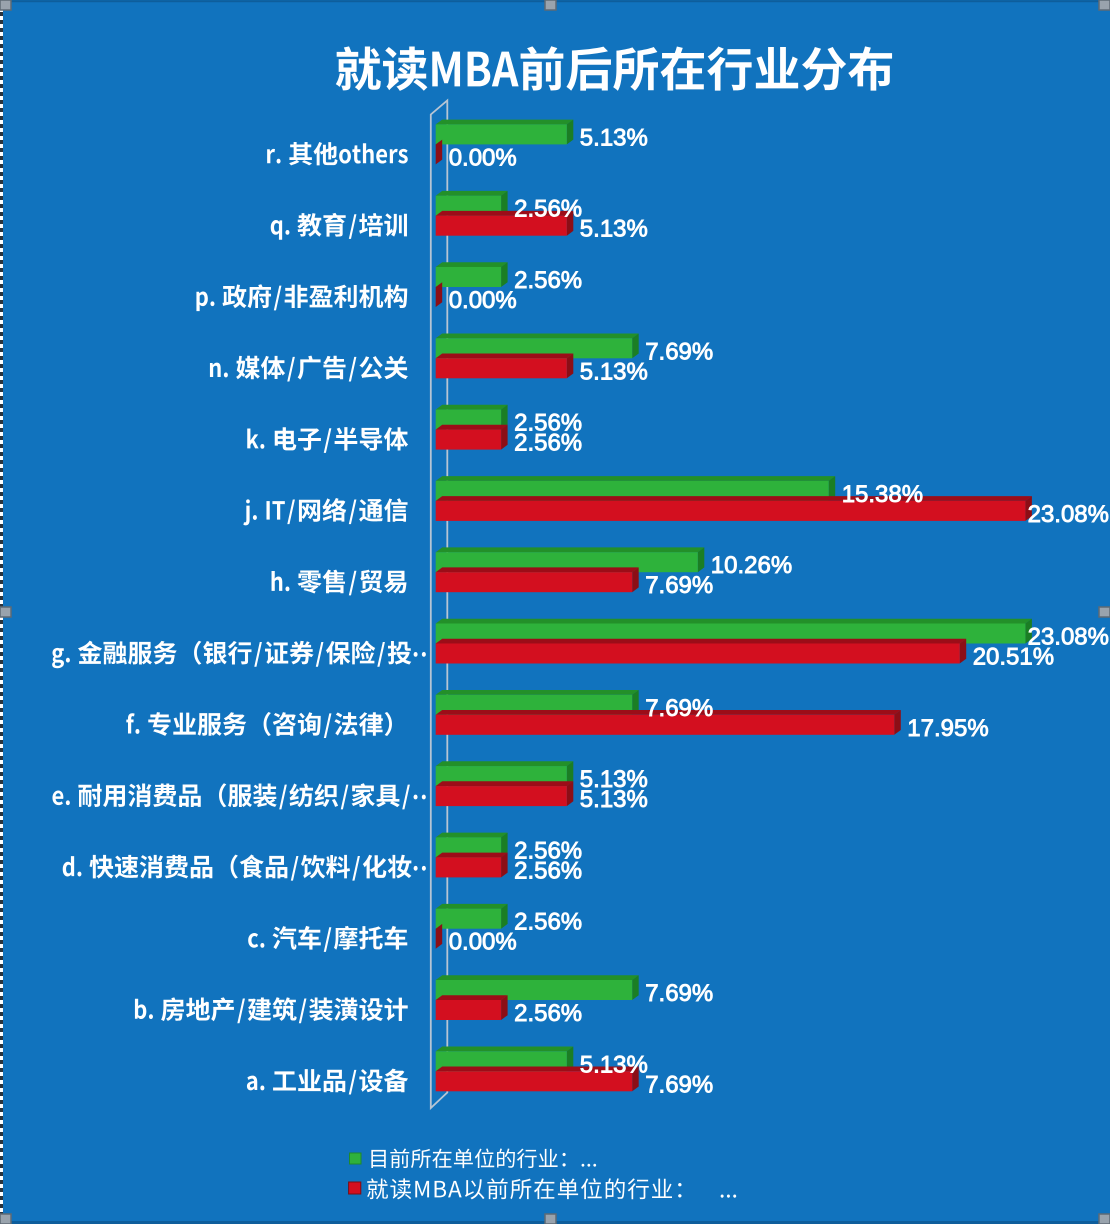 Image resolution: width=1110 pixels, height=1224 pixels. Describe the element at coordinates (947, 728) in the screenshot. I see `svg-text: 17.95%` at that location.